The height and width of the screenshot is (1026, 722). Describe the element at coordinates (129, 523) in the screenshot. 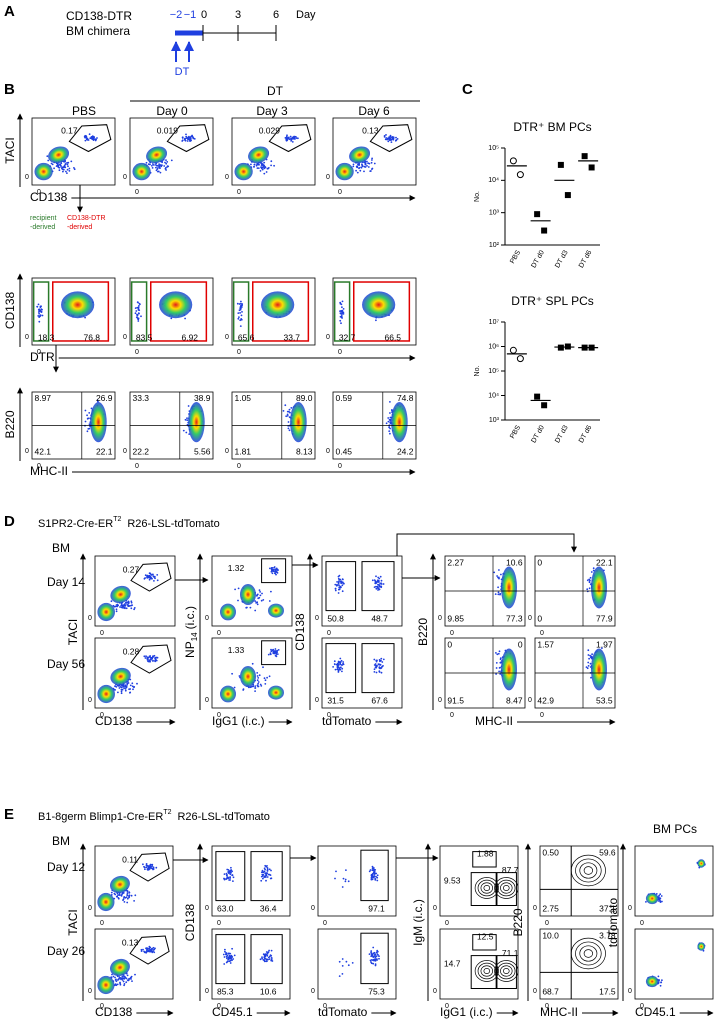

I see `model-title: S1PR2-Cre-ERT2 R26-LSL-tdTomato` at that location.